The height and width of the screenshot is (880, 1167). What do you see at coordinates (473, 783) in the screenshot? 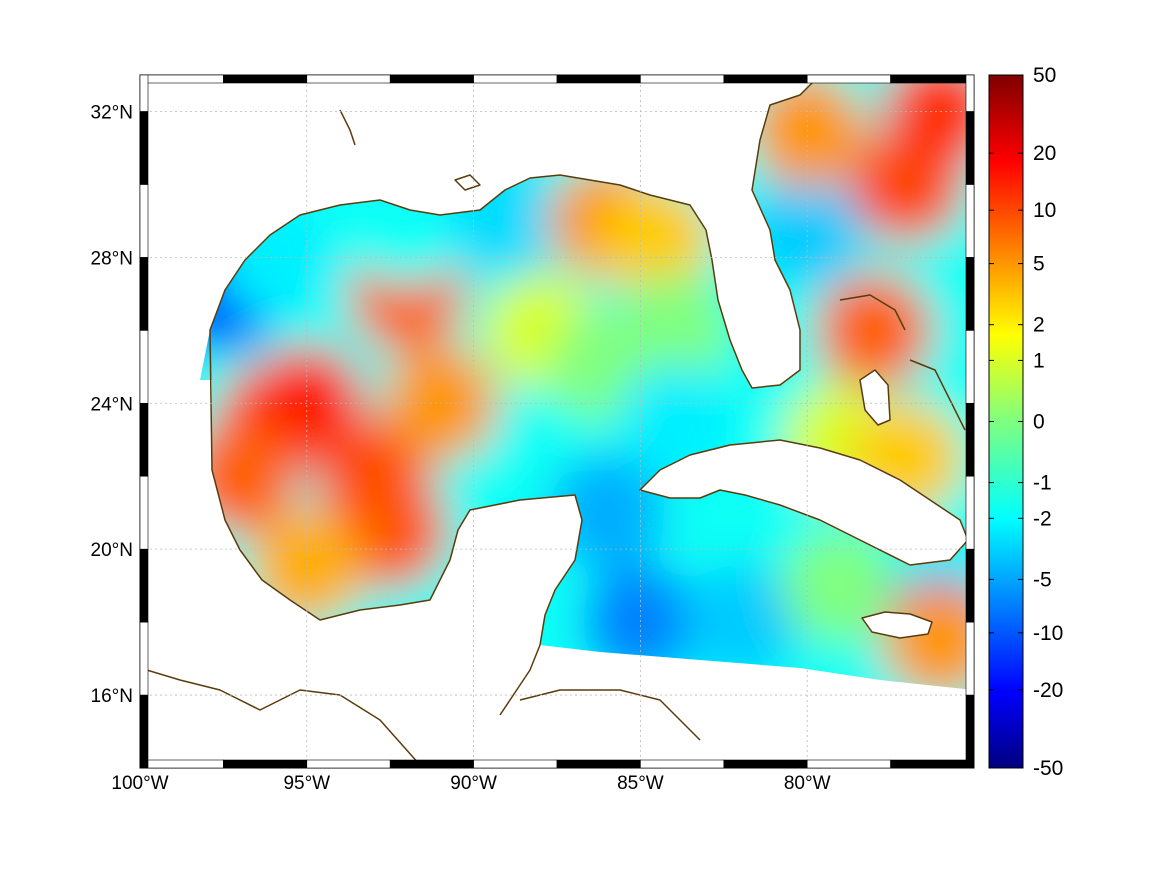
I see `longitude-tick-label: 90°W` at bounding box center [473, 783].